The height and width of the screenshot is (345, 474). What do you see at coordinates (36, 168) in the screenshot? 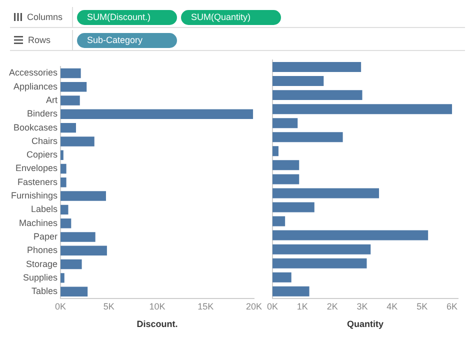
I see `y-tick-label: Envelopes` at bounding box center [36, 168].